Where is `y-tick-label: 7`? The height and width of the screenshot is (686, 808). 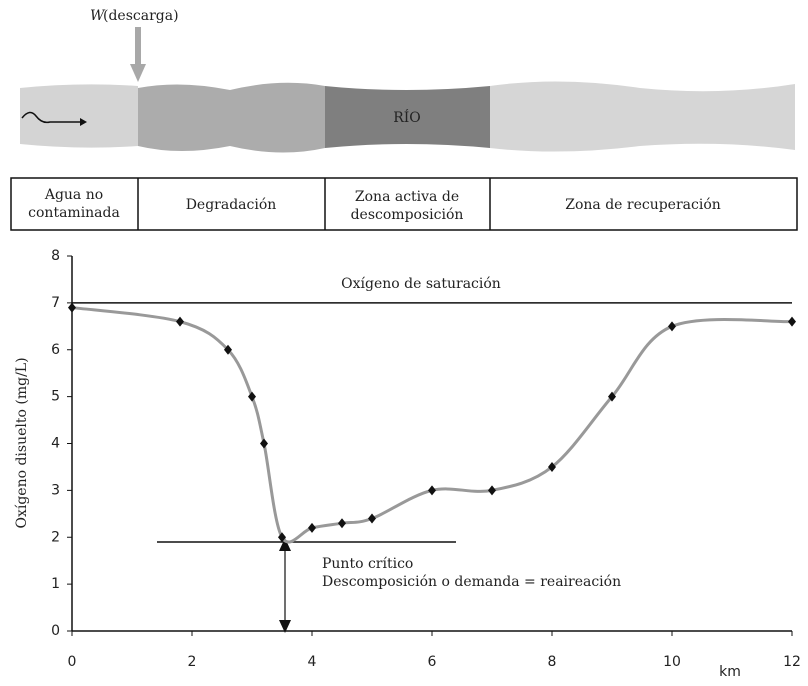 y-tick-label: 7 is located at coordinates (55, 303).